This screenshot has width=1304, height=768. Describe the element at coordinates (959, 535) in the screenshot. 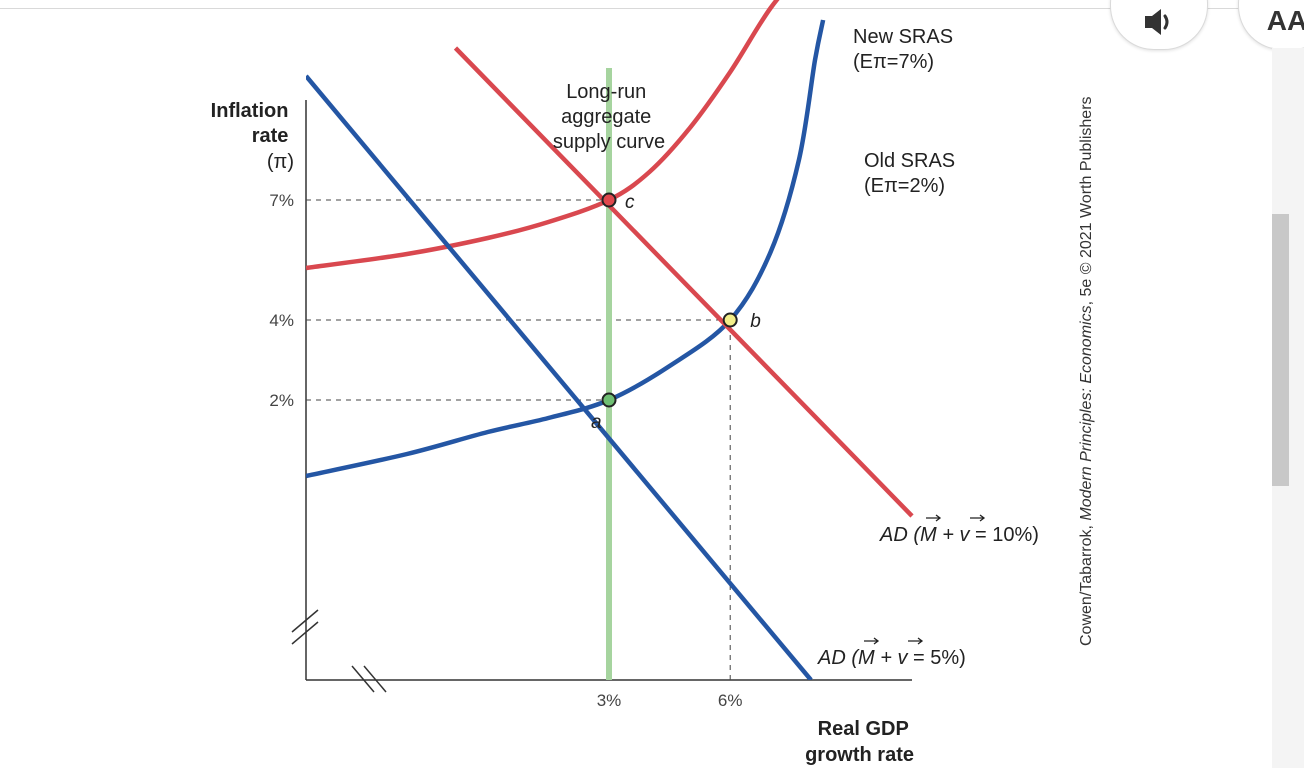

I see `ad-10-label: AD (M + v = 10%)` at that location.